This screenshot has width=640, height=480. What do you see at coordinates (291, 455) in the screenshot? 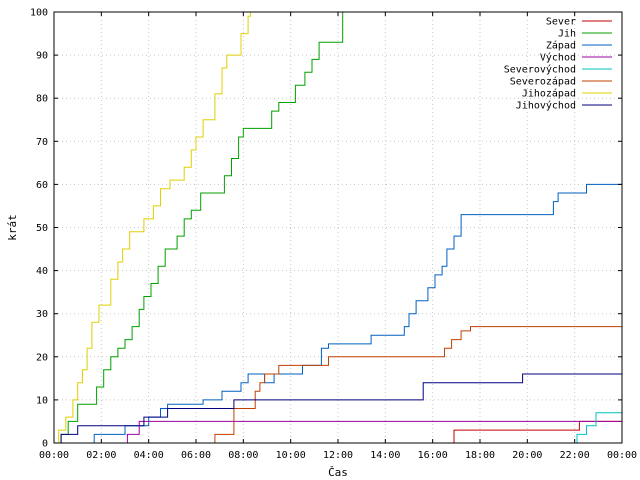
I see `x-tick-label: 10:00` at bounding box center [291, 455].